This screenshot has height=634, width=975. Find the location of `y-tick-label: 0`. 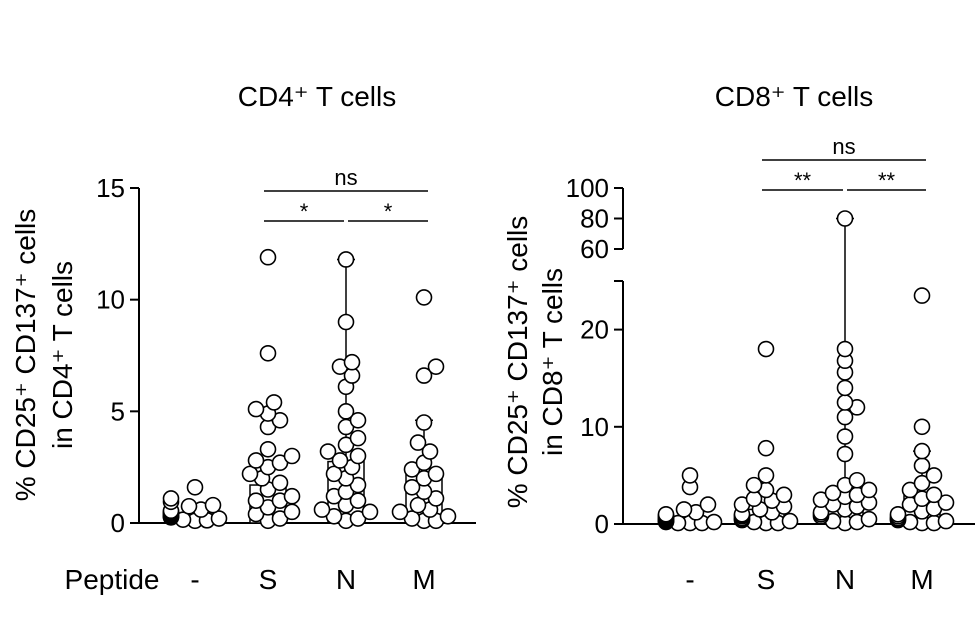

y-tick-label: 0 is located at coordinates (118, 523).